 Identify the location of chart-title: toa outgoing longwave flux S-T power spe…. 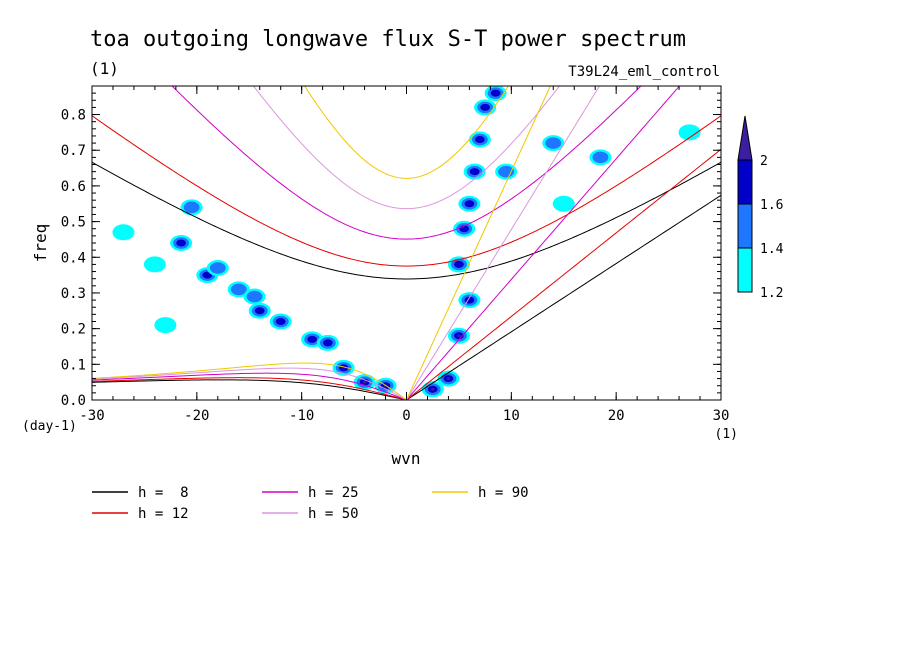
(388, 39).